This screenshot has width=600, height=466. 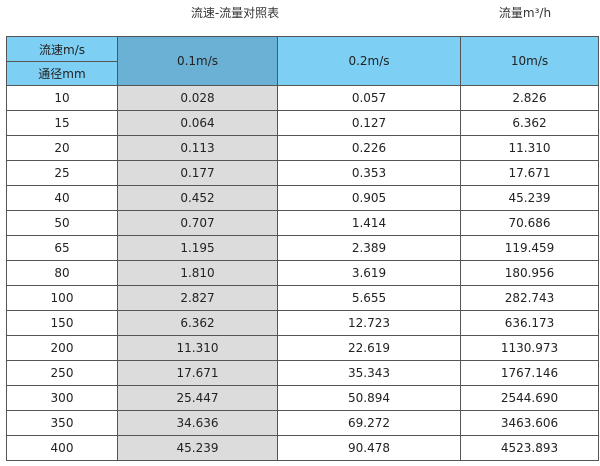 I want to click on flow-0.1-cell: 0.028, so click(x=197, y=98).